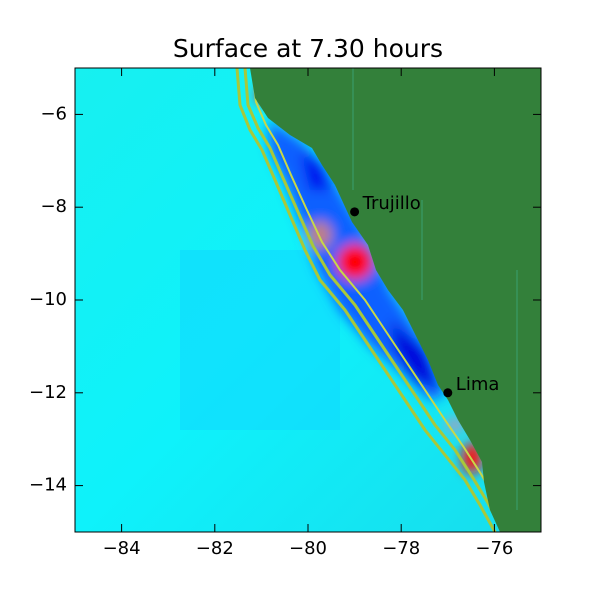 This screenshot has height=600, width=600. What do you see at coordinates (391, 203) in the screenshot?
I see `city-label: Trujillo` at bounding box center [391, 203].